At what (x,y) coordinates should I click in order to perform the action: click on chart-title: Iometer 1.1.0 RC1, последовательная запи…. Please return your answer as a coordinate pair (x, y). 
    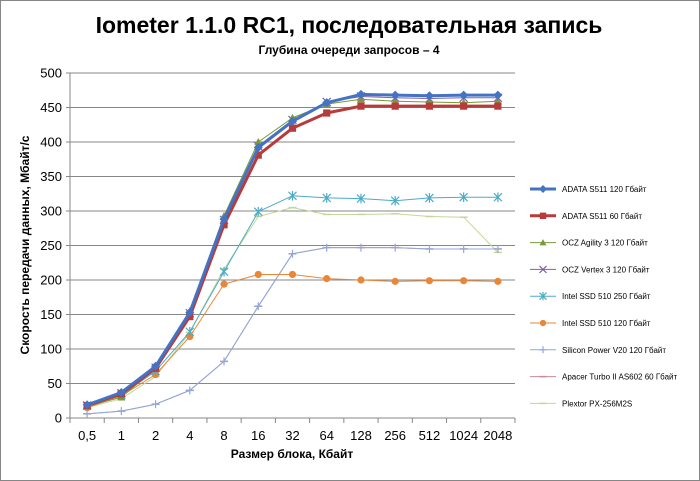
    Looking at the image, I should click on (349, 25).